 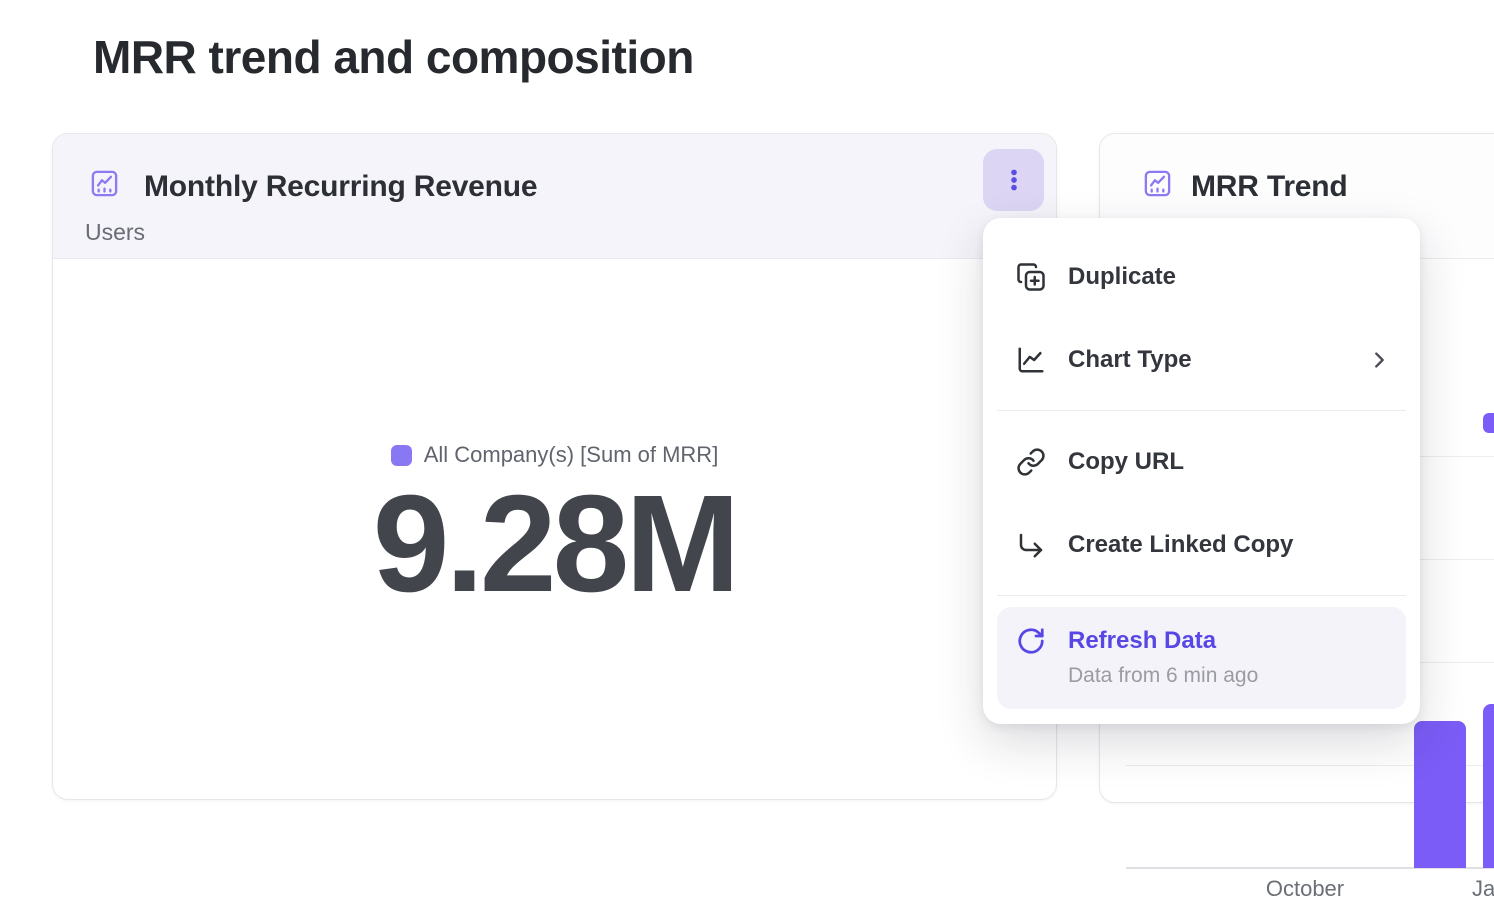 What do you see at coordinates (571, 454) in the screenshot?
I see `kpi-legend-label: All Company(s) [Sum of MRR]` at bounding box center [571, 454].